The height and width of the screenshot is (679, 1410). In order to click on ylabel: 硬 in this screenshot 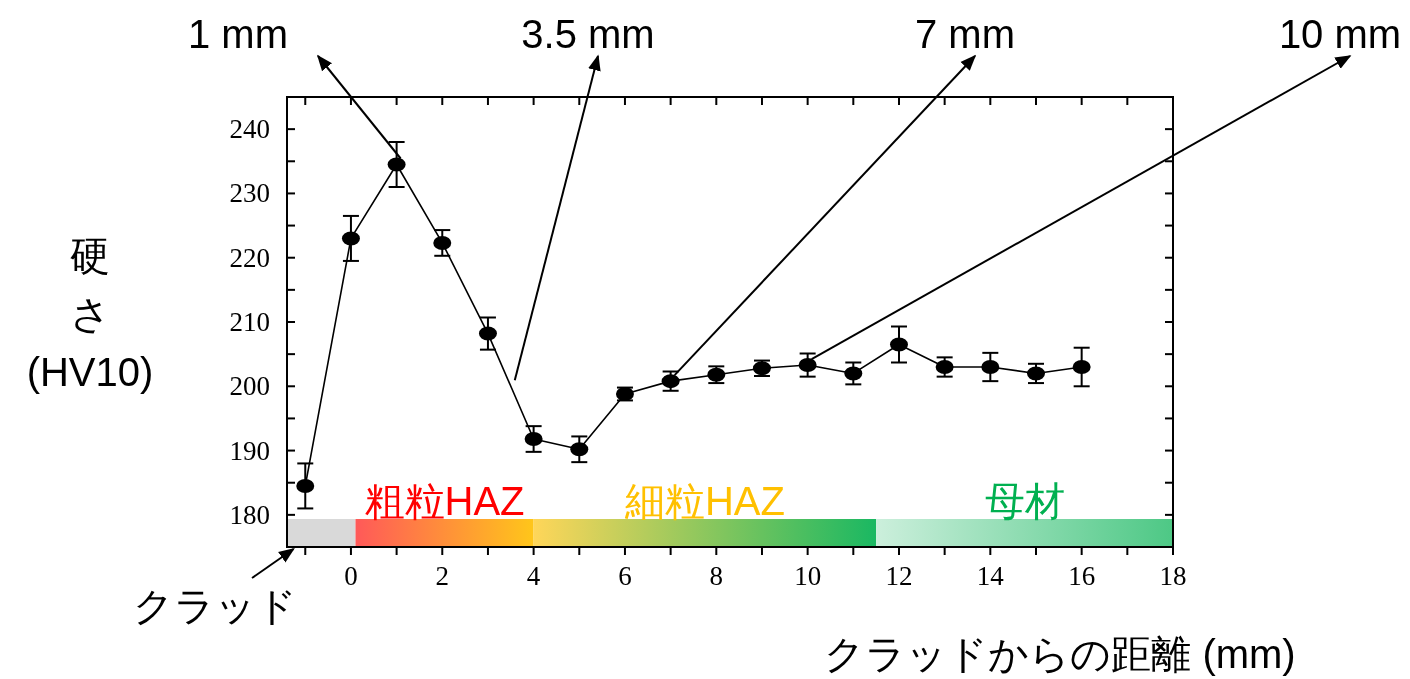, I will do `click(90, 256)`.